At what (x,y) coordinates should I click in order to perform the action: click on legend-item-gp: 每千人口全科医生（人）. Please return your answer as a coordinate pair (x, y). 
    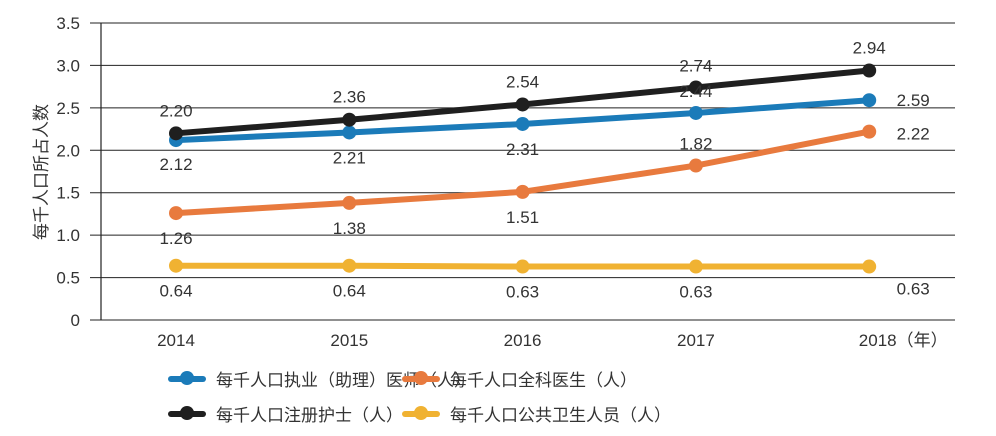
    Looking at the image, I should click on (519, 378).